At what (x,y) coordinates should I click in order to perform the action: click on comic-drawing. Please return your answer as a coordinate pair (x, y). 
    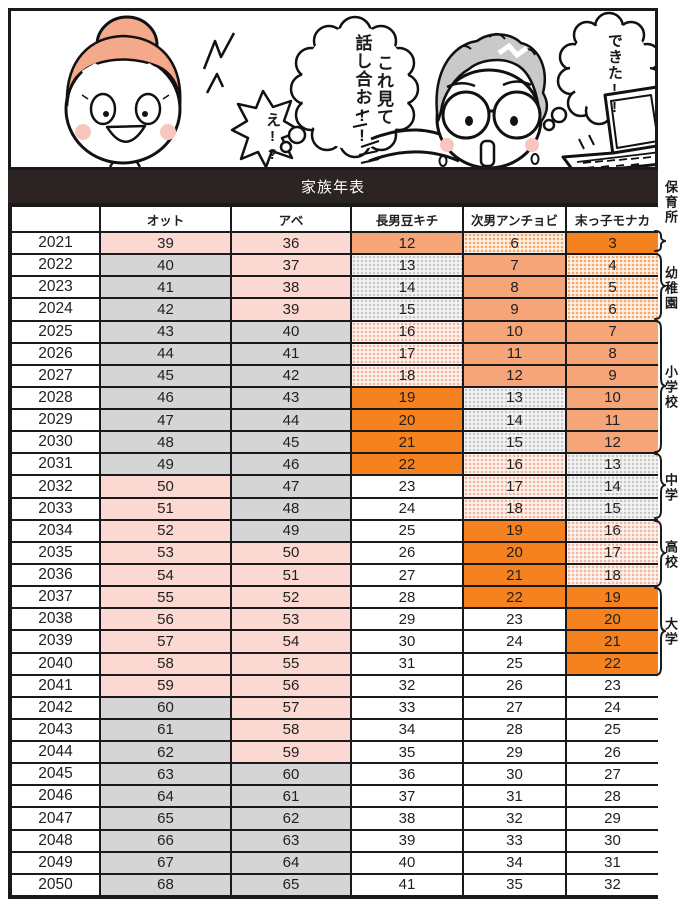
    Looking at the image, I should click on (359, 89).